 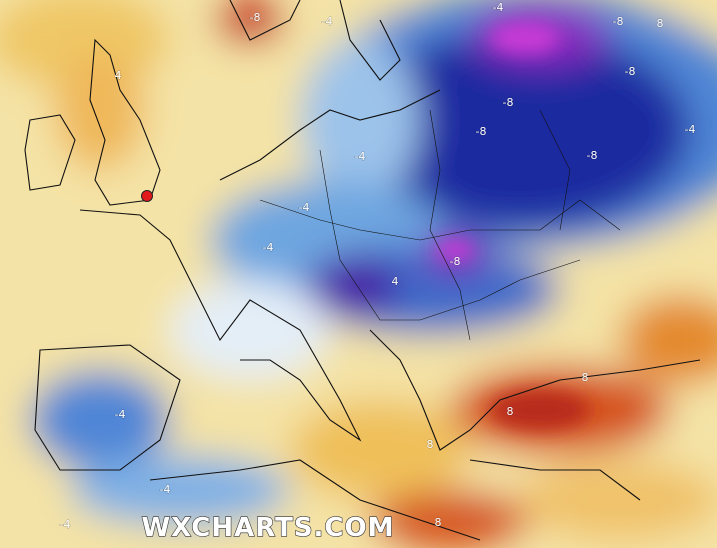 What do you see at coordinates (267, 528) in the screenshot?
I see `watermark: WXCHARTS.COM` at bounding box center [267, 528].